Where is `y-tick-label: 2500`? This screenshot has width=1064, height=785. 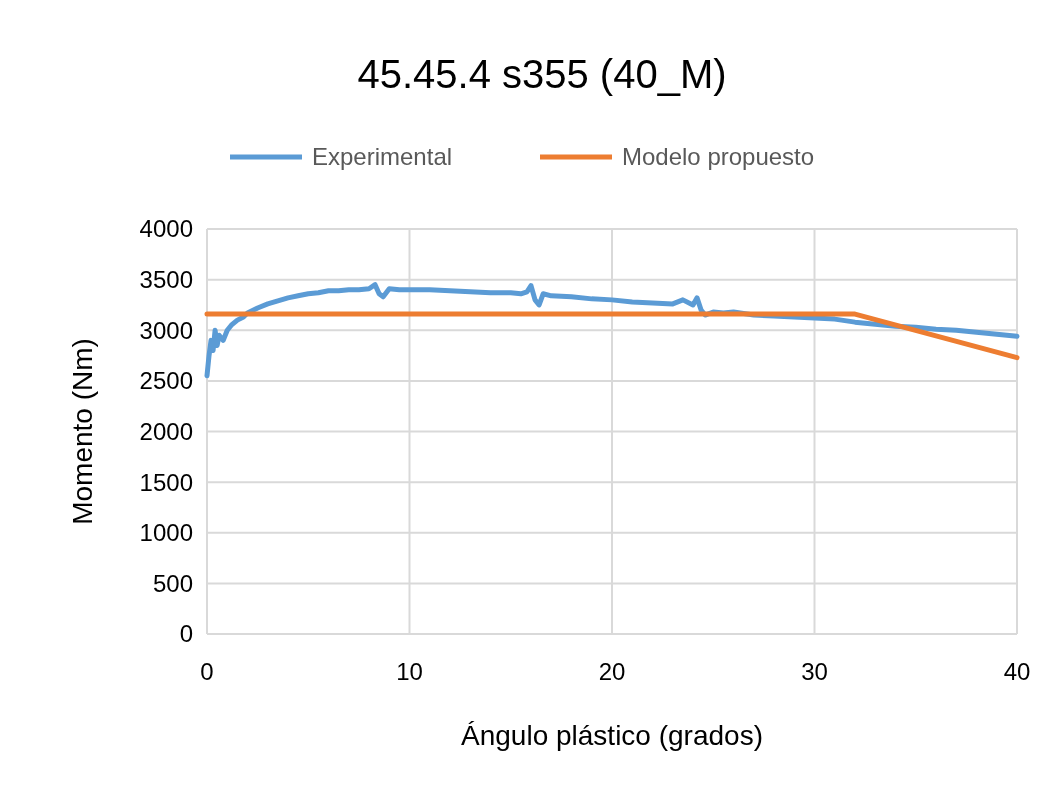 y-tick-label: 2500 is located at coordinates (166, 381).